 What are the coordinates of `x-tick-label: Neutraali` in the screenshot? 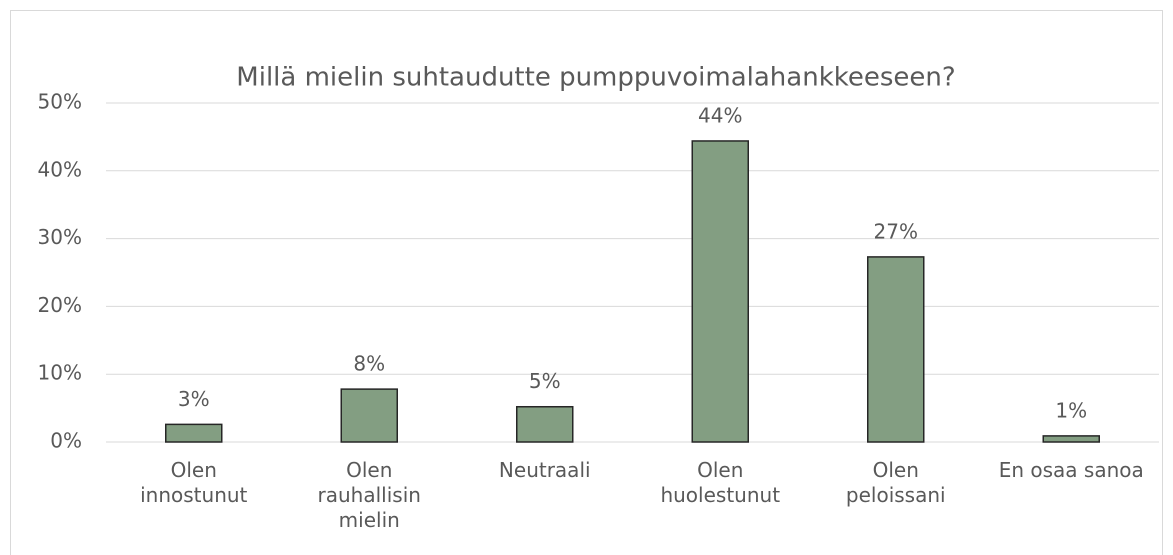 It's located at (544, 470).